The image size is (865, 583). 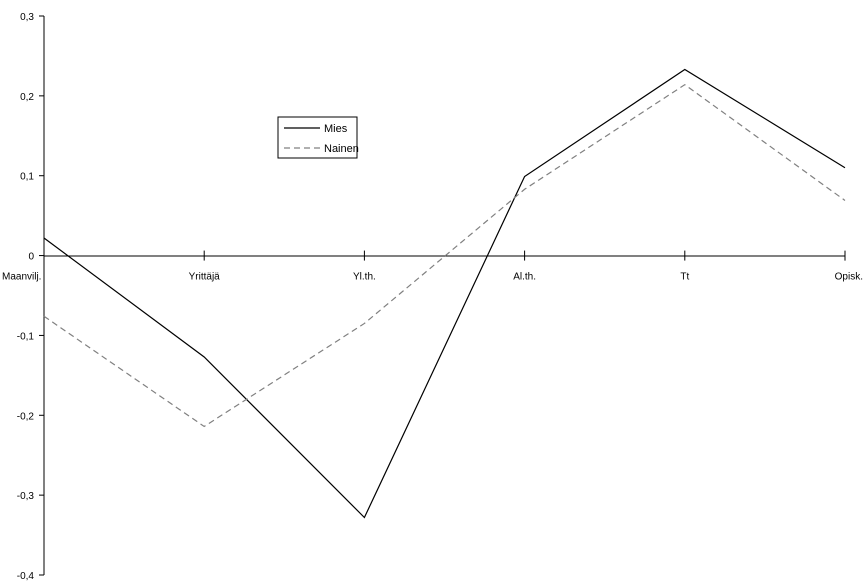 I want to click on y-tick-label: 0,2, so click(x=27, y=97).